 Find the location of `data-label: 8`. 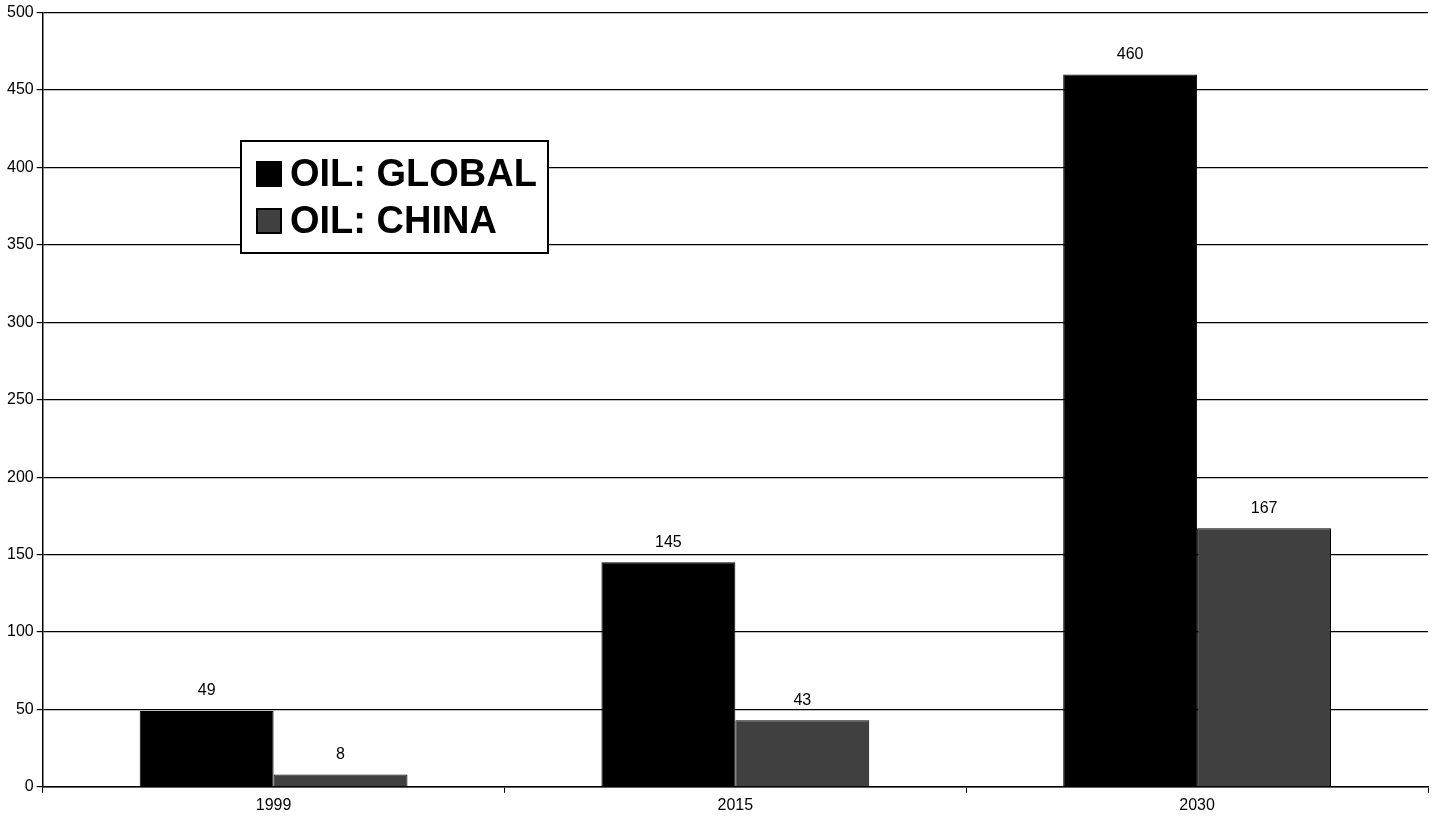

data-label: 8 is located at coordinates (341, 753).